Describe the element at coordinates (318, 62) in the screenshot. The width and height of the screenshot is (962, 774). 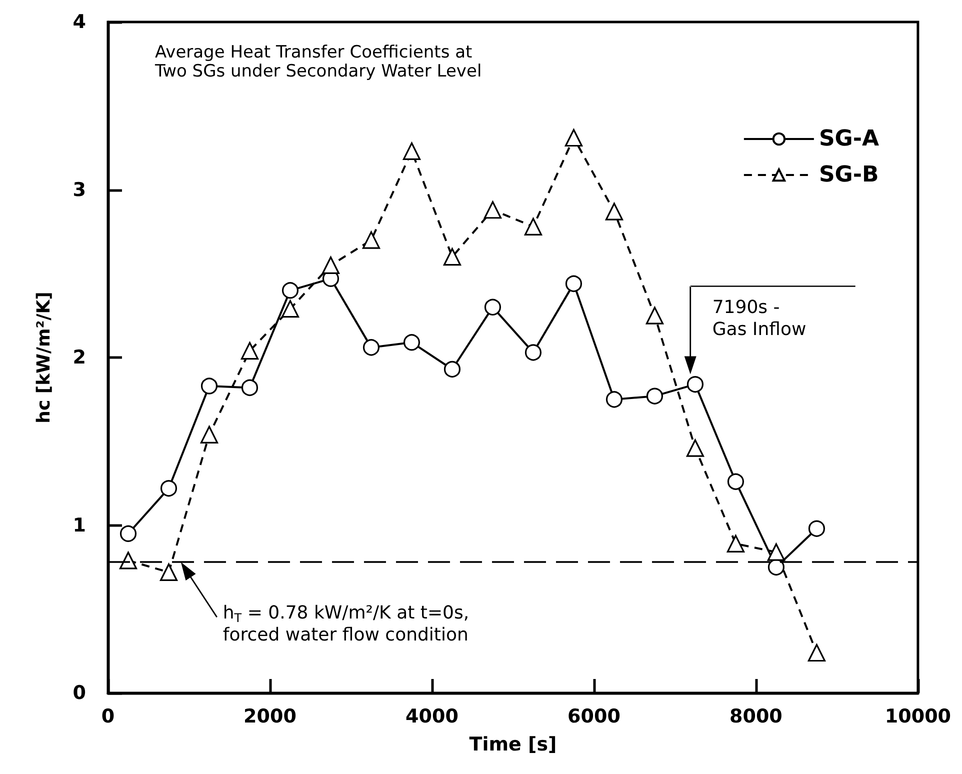
I see `text: Average Heat Transfer Coefficients at Two SGs under Secondary Water Level` at that location.